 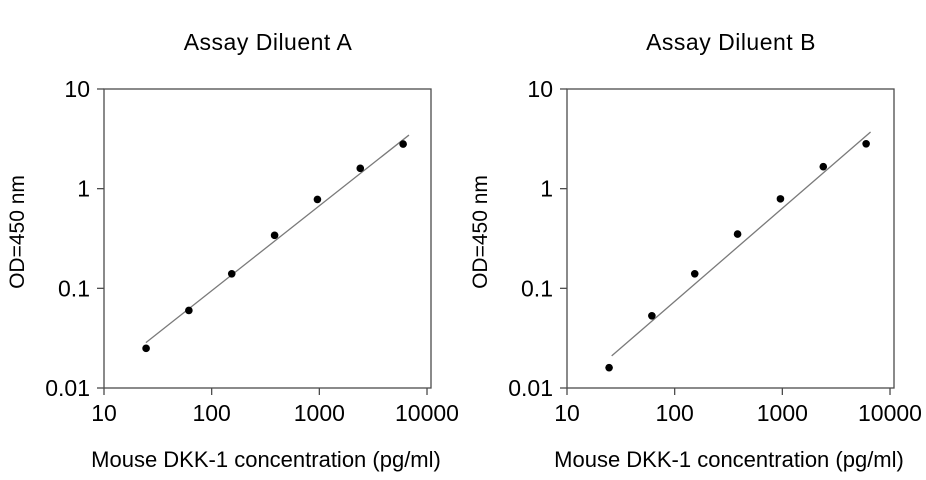 What do you see at coordinates (741, 244) in the screenshot?
I see `trend-line` at bounding box center [741, 244].